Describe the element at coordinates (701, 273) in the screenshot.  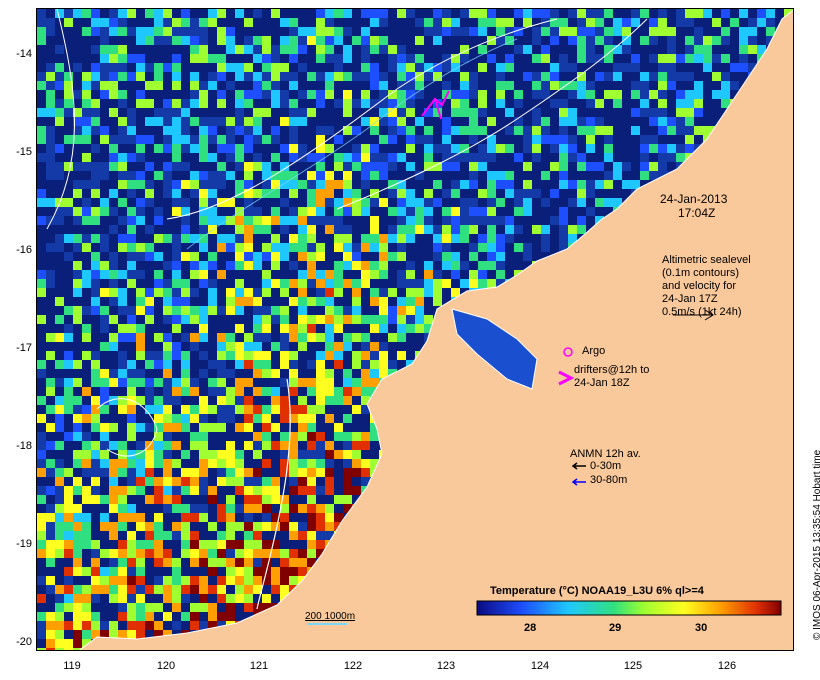
I see `altimetric-note: (0.1m contours)` at that location.